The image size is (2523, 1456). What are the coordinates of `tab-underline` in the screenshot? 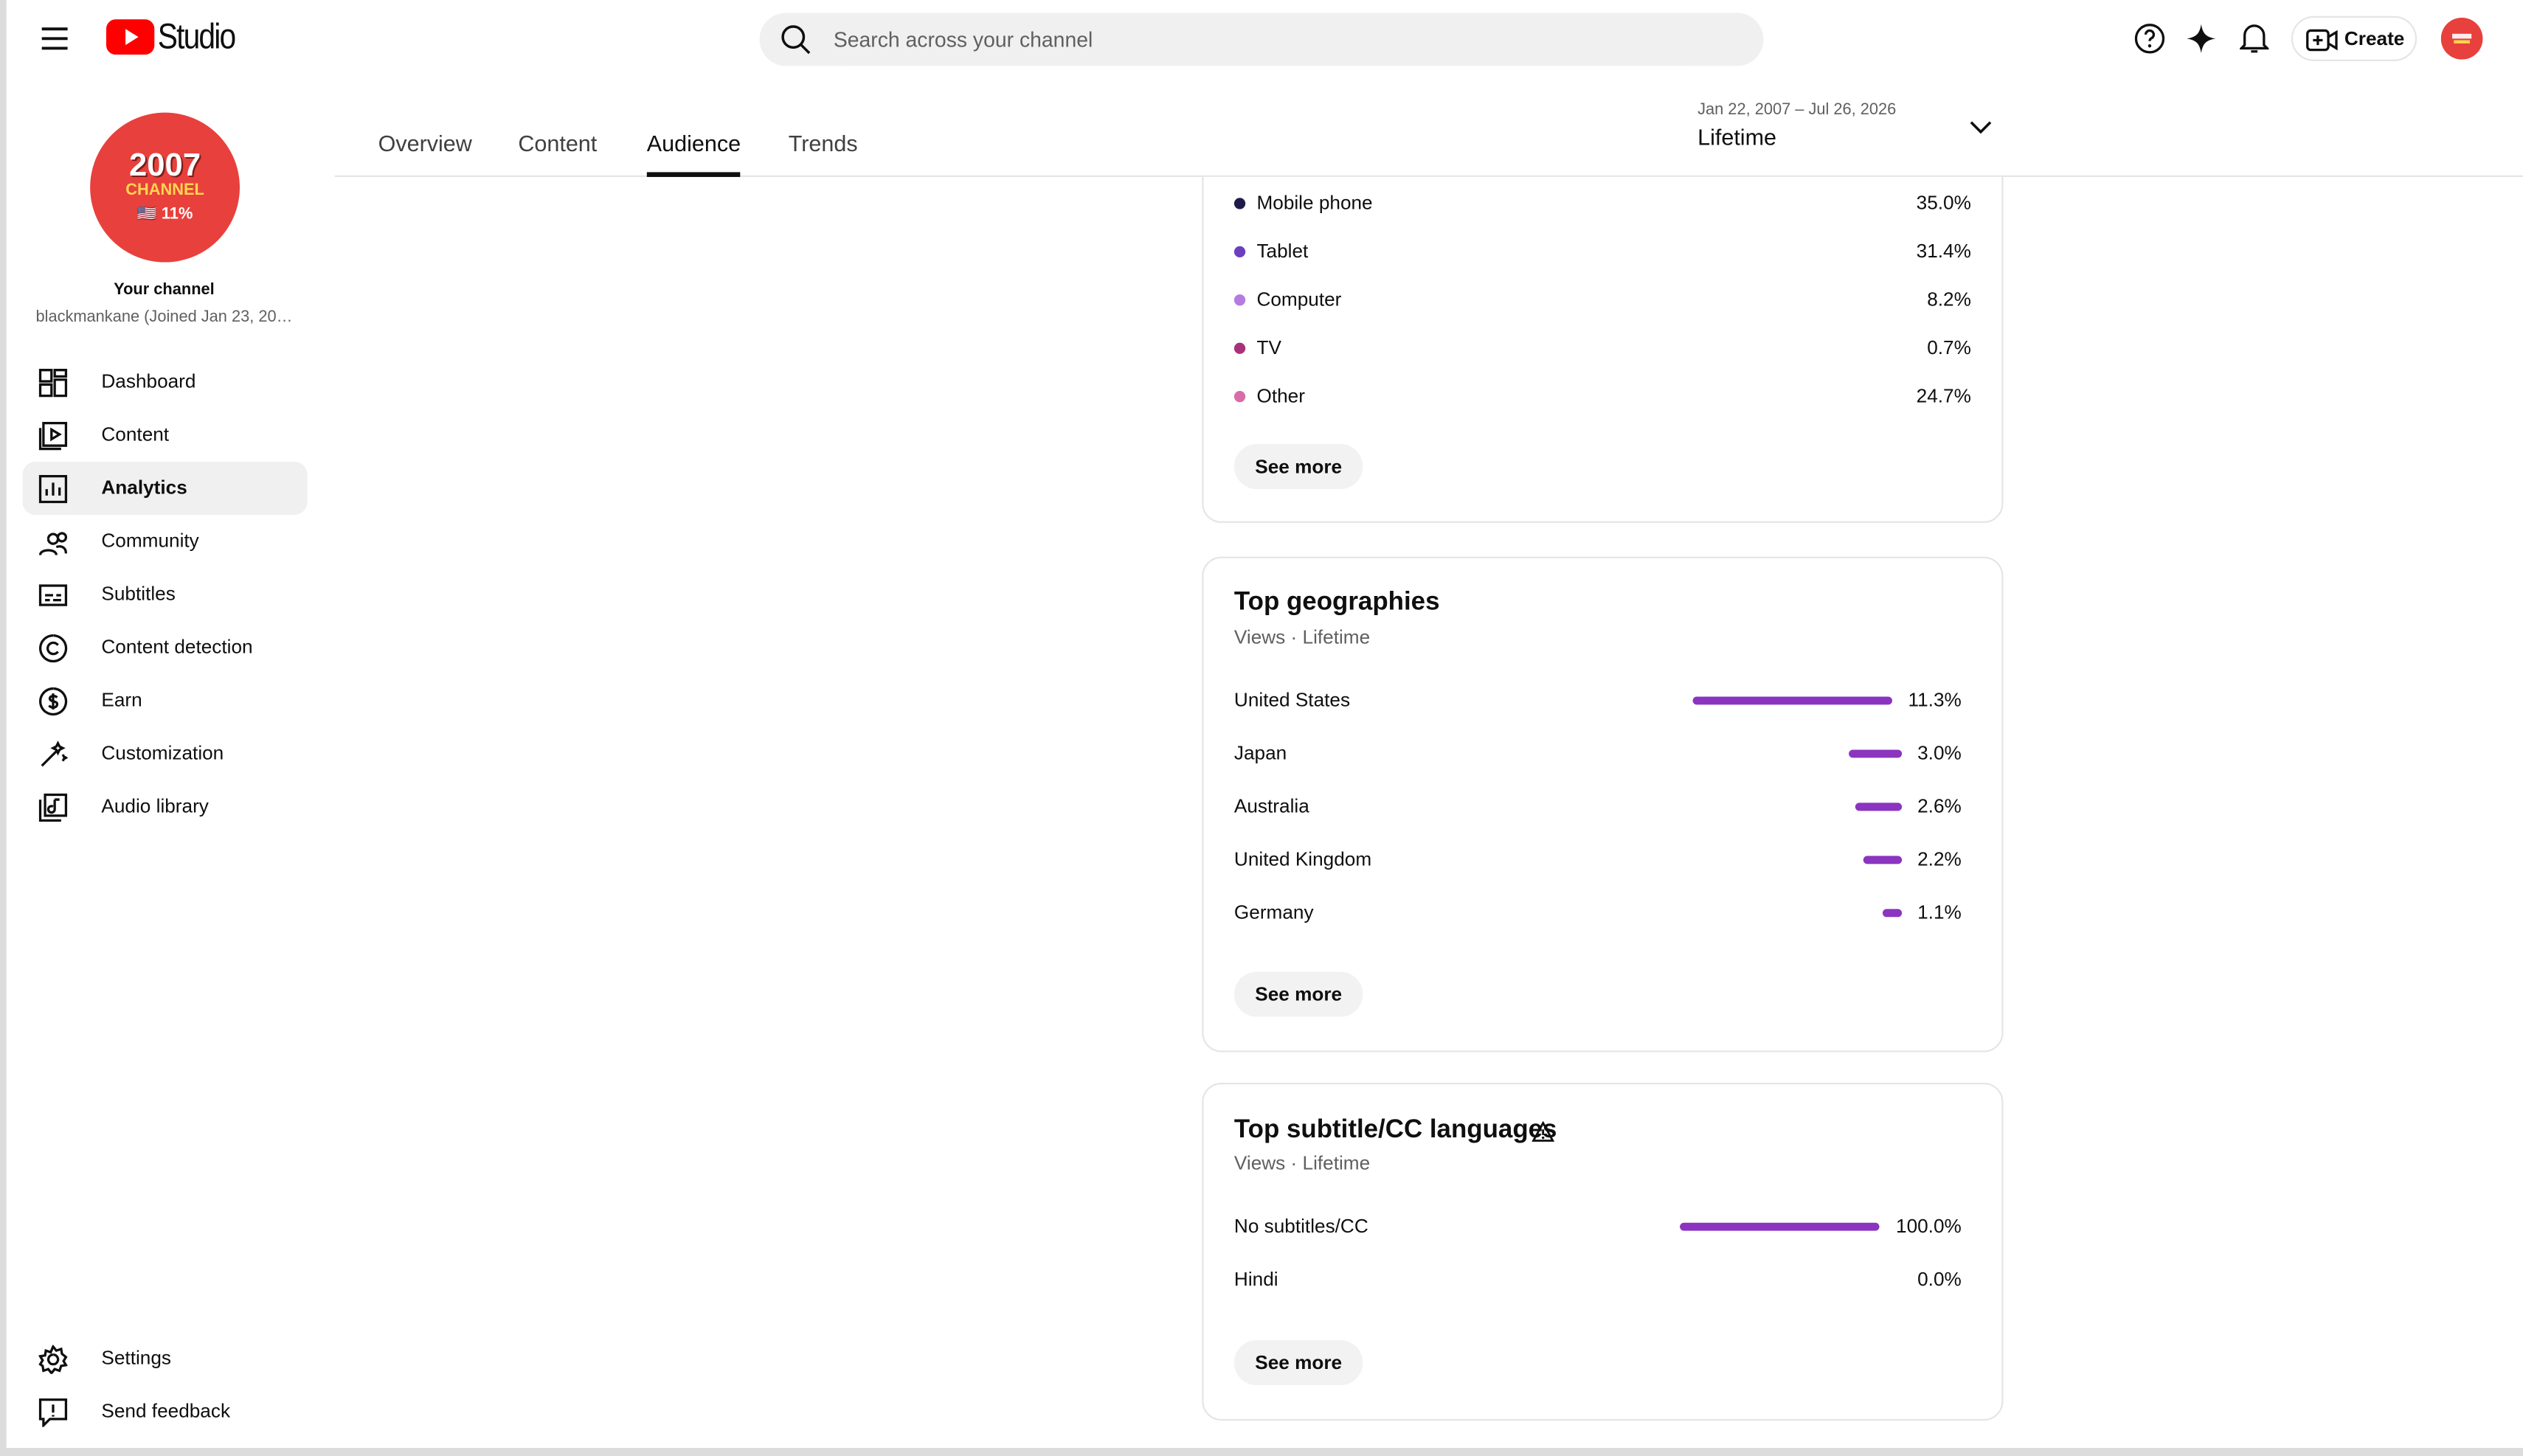 It's located at (693, 174).